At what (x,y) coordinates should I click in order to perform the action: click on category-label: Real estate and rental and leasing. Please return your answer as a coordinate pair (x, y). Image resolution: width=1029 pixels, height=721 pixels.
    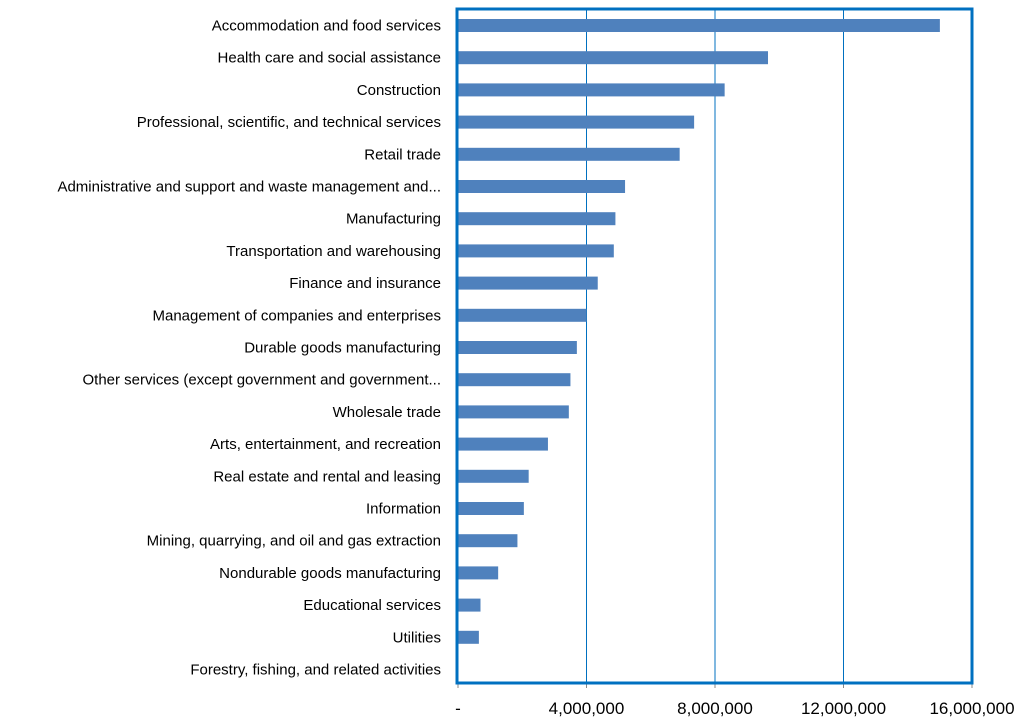
    Looking at the image, I should click on (327, 476).